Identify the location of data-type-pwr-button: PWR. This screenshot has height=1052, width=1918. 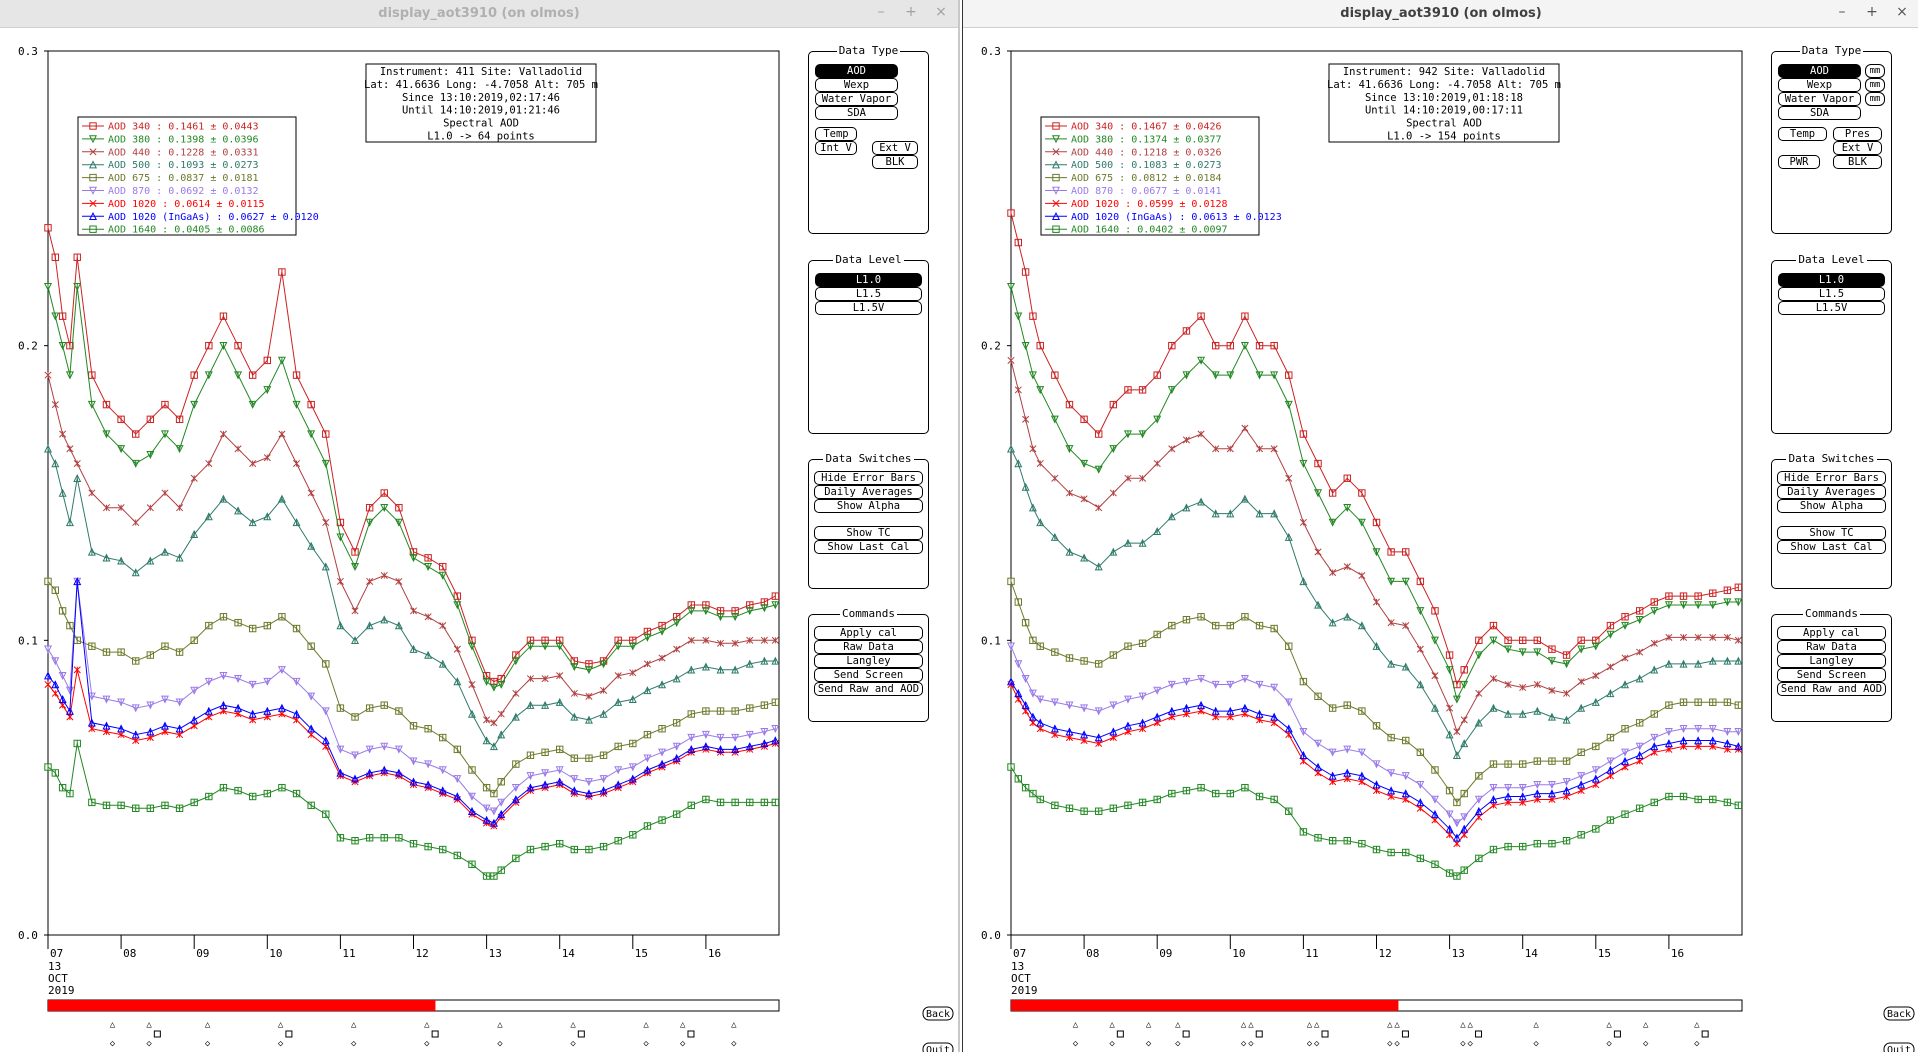
(1799, 162).